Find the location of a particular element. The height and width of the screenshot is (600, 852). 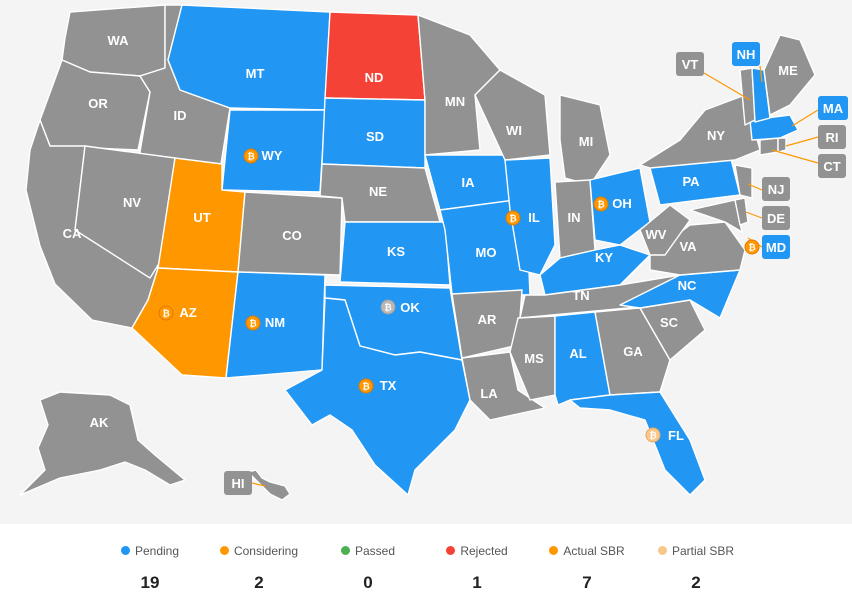

state-nj is located at coordinates (743, 181).